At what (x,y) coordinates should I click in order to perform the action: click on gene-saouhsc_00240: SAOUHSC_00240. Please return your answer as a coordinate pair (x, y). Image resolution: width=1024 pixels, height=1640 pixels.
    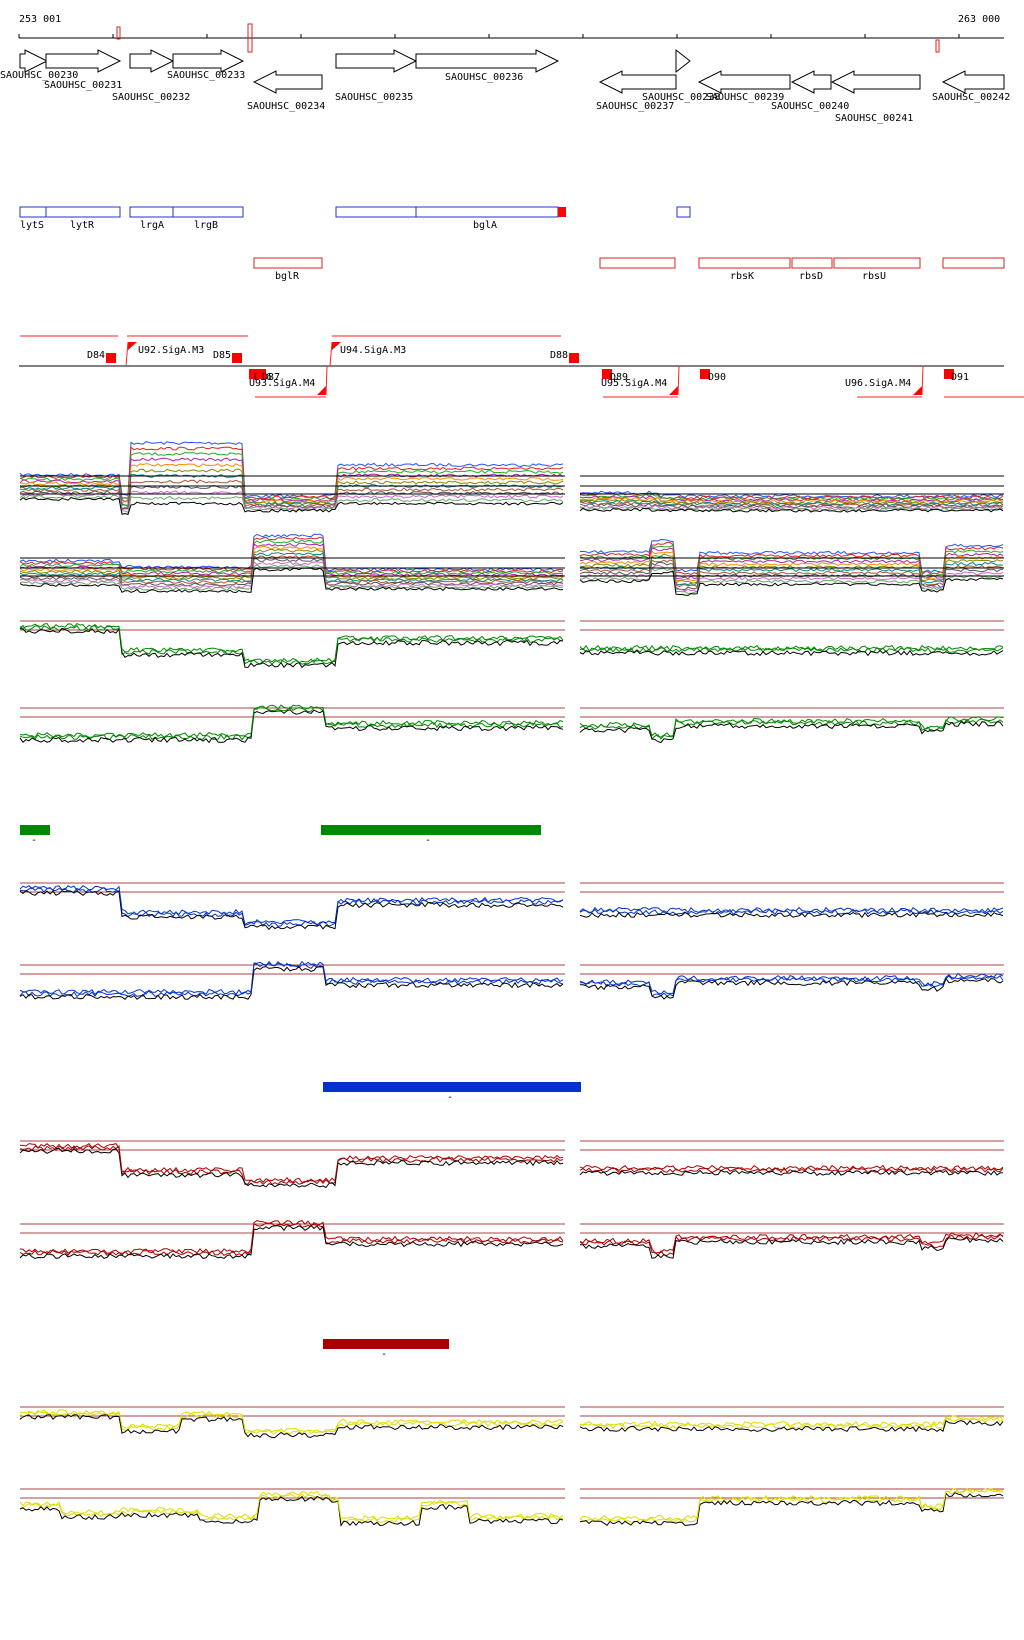
    Looking at the image, I should click on (810, 91).